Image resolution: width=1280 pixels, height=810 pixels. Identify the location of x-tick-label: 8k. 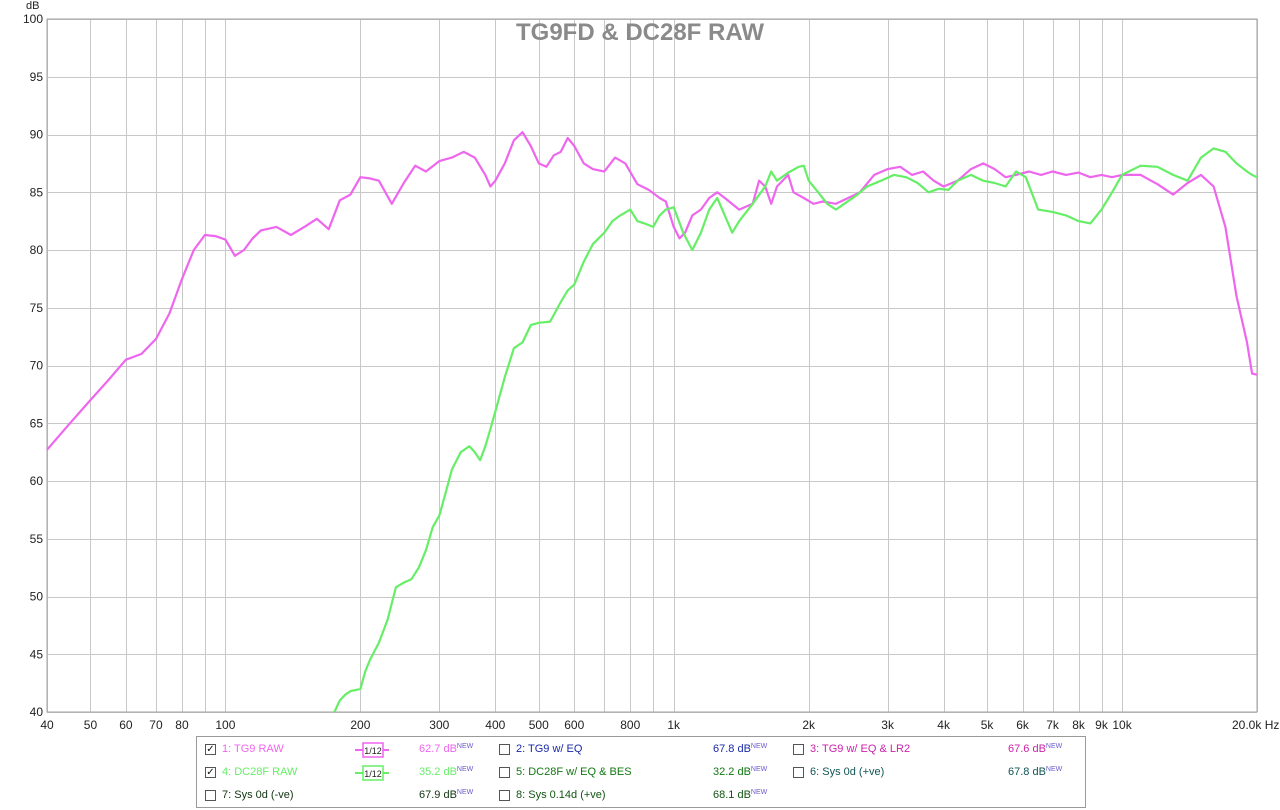
(1079, 725).